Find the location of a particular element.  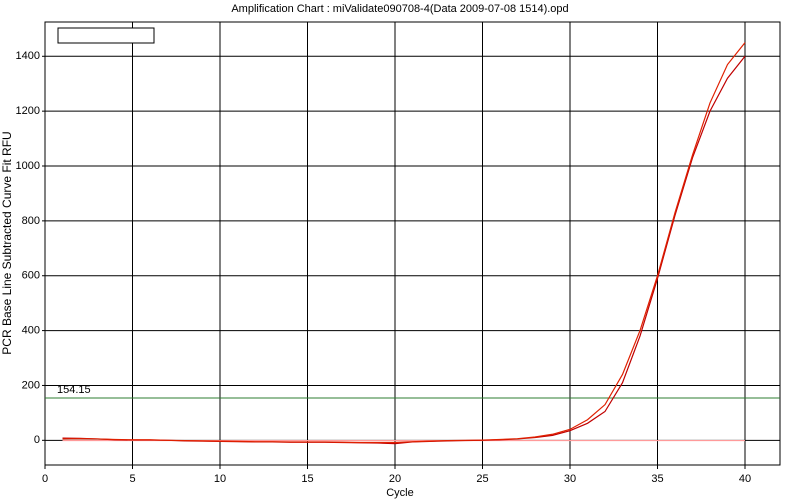

x-tick-label: 5 is located at coordinates (132, 479).